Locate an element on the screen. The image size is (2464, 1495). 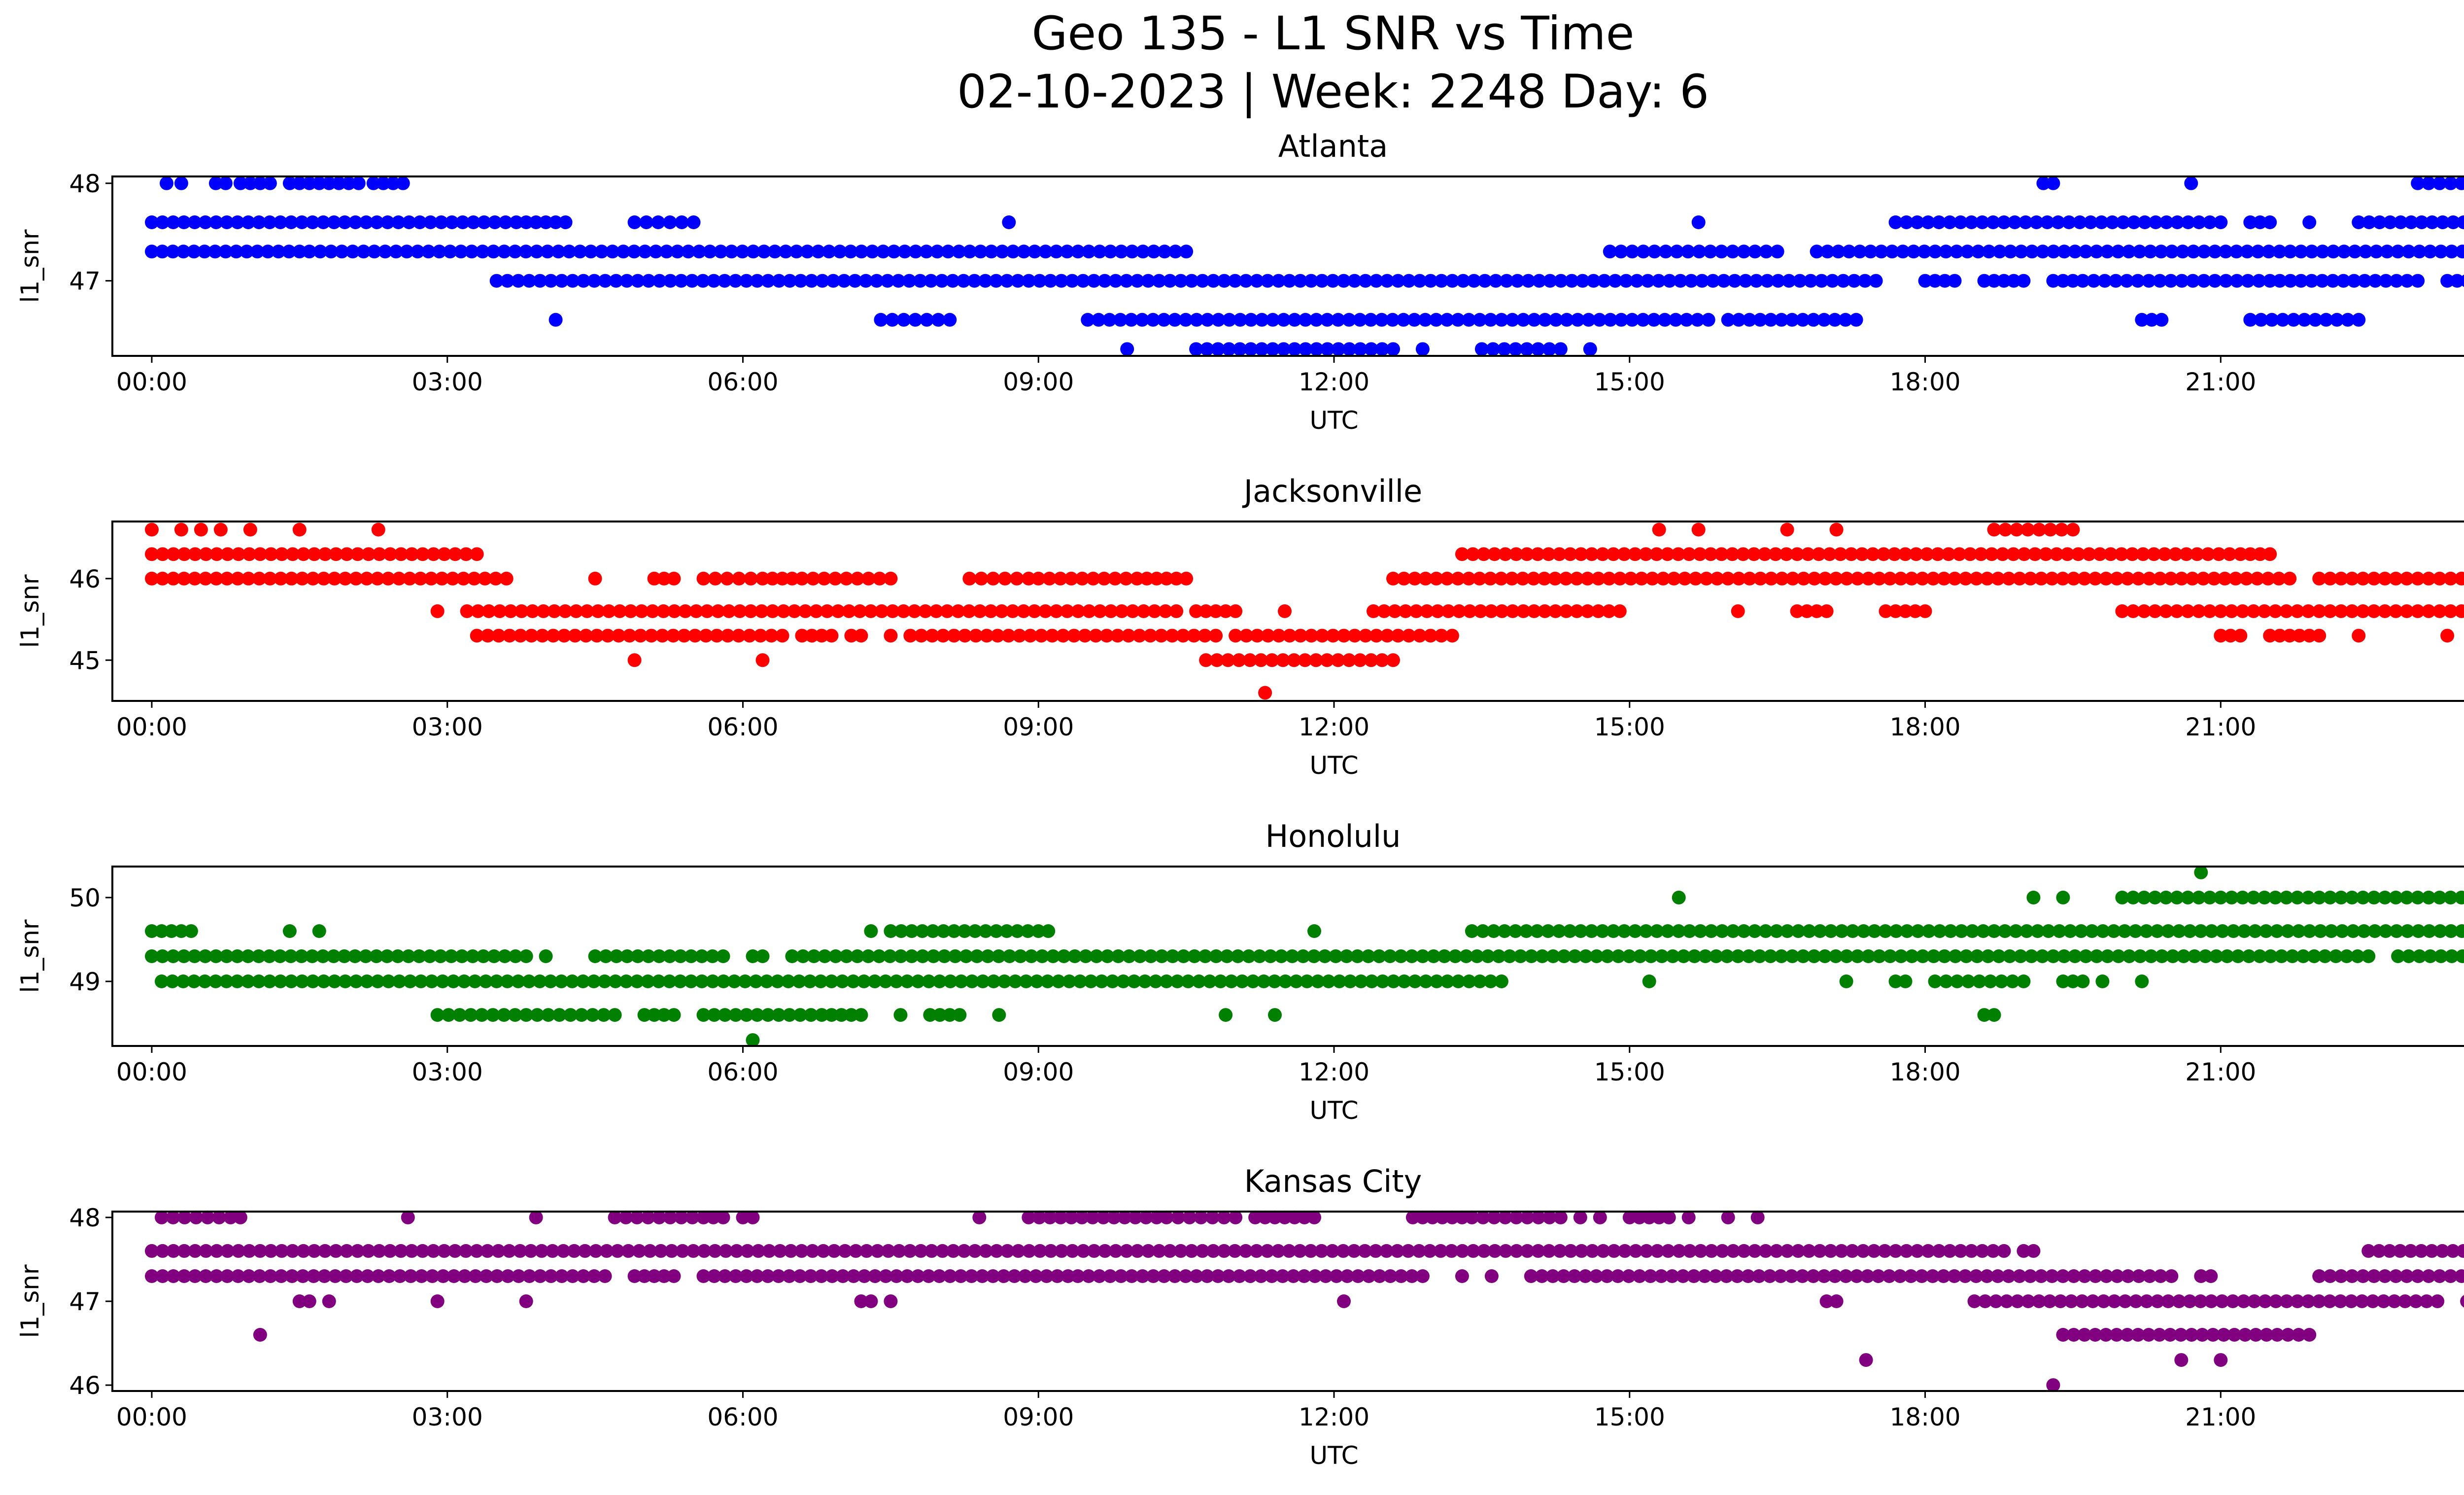
chart-marks-honolulu is located at coordinates (1304, 956).